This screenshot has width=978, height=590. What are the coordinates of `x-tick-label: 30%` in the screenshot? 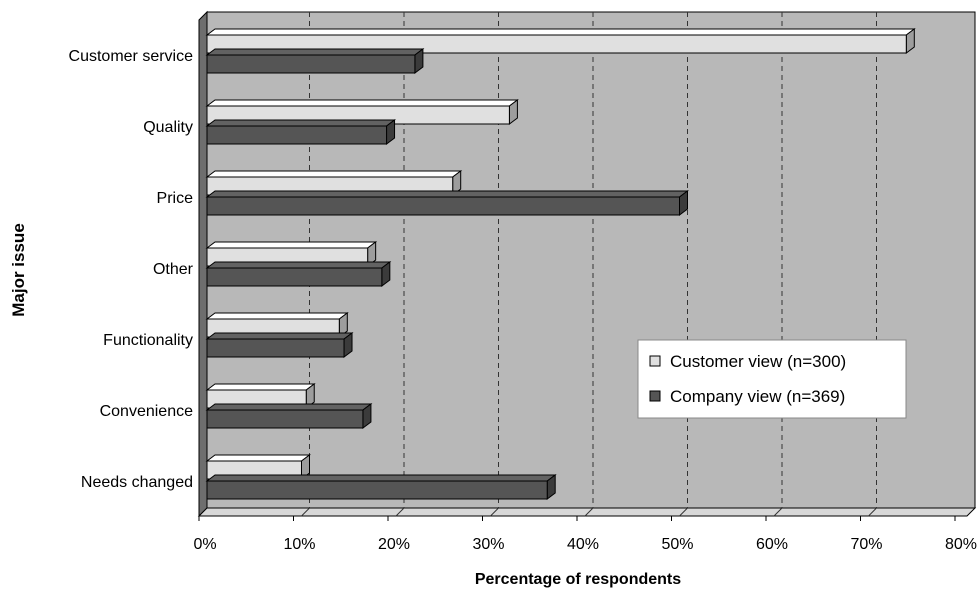 It's located at (488, 544).